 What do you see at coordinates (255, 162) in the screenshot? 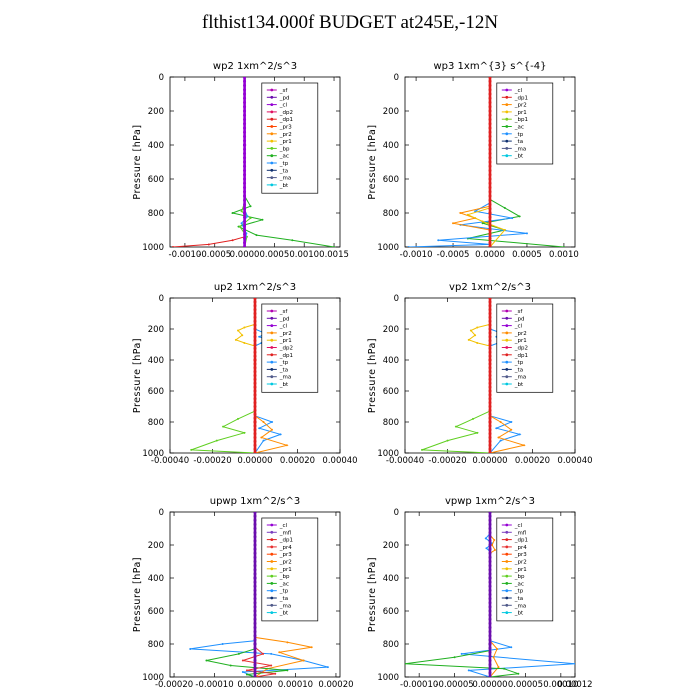
I see `plot-frame` at bounding box center [255, 162].